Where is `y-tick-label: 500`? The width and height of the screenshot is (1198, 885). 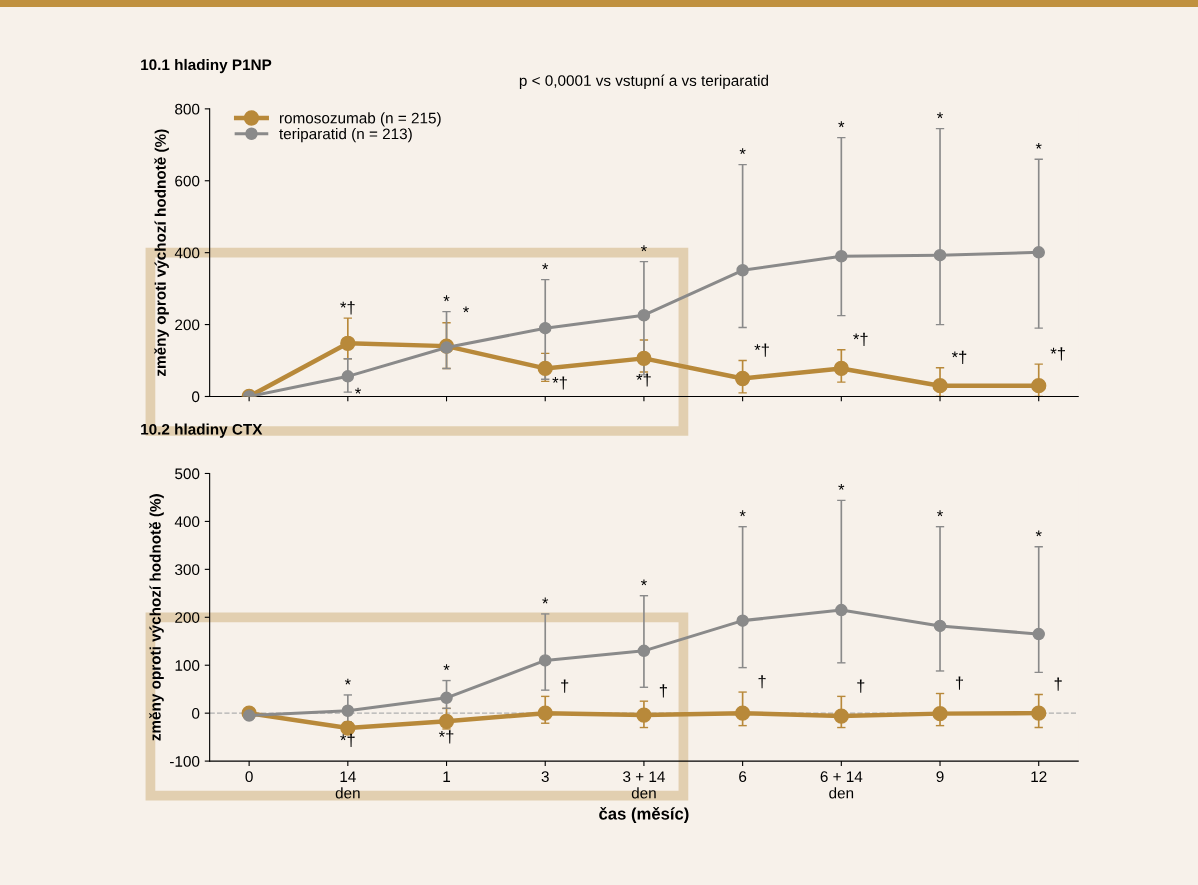
y-tick-label: 500 is located at coordinates (187, 474).